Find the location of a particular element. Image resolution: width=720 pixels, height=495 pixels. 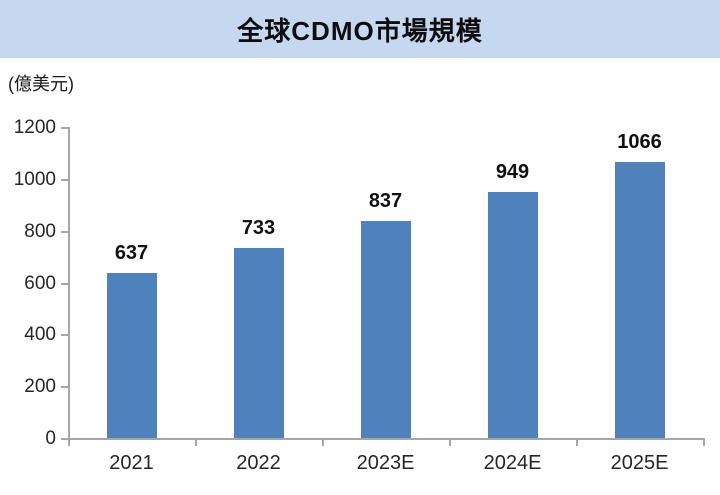

bar-value-label: 1066 is located at coordinates (639, 141).